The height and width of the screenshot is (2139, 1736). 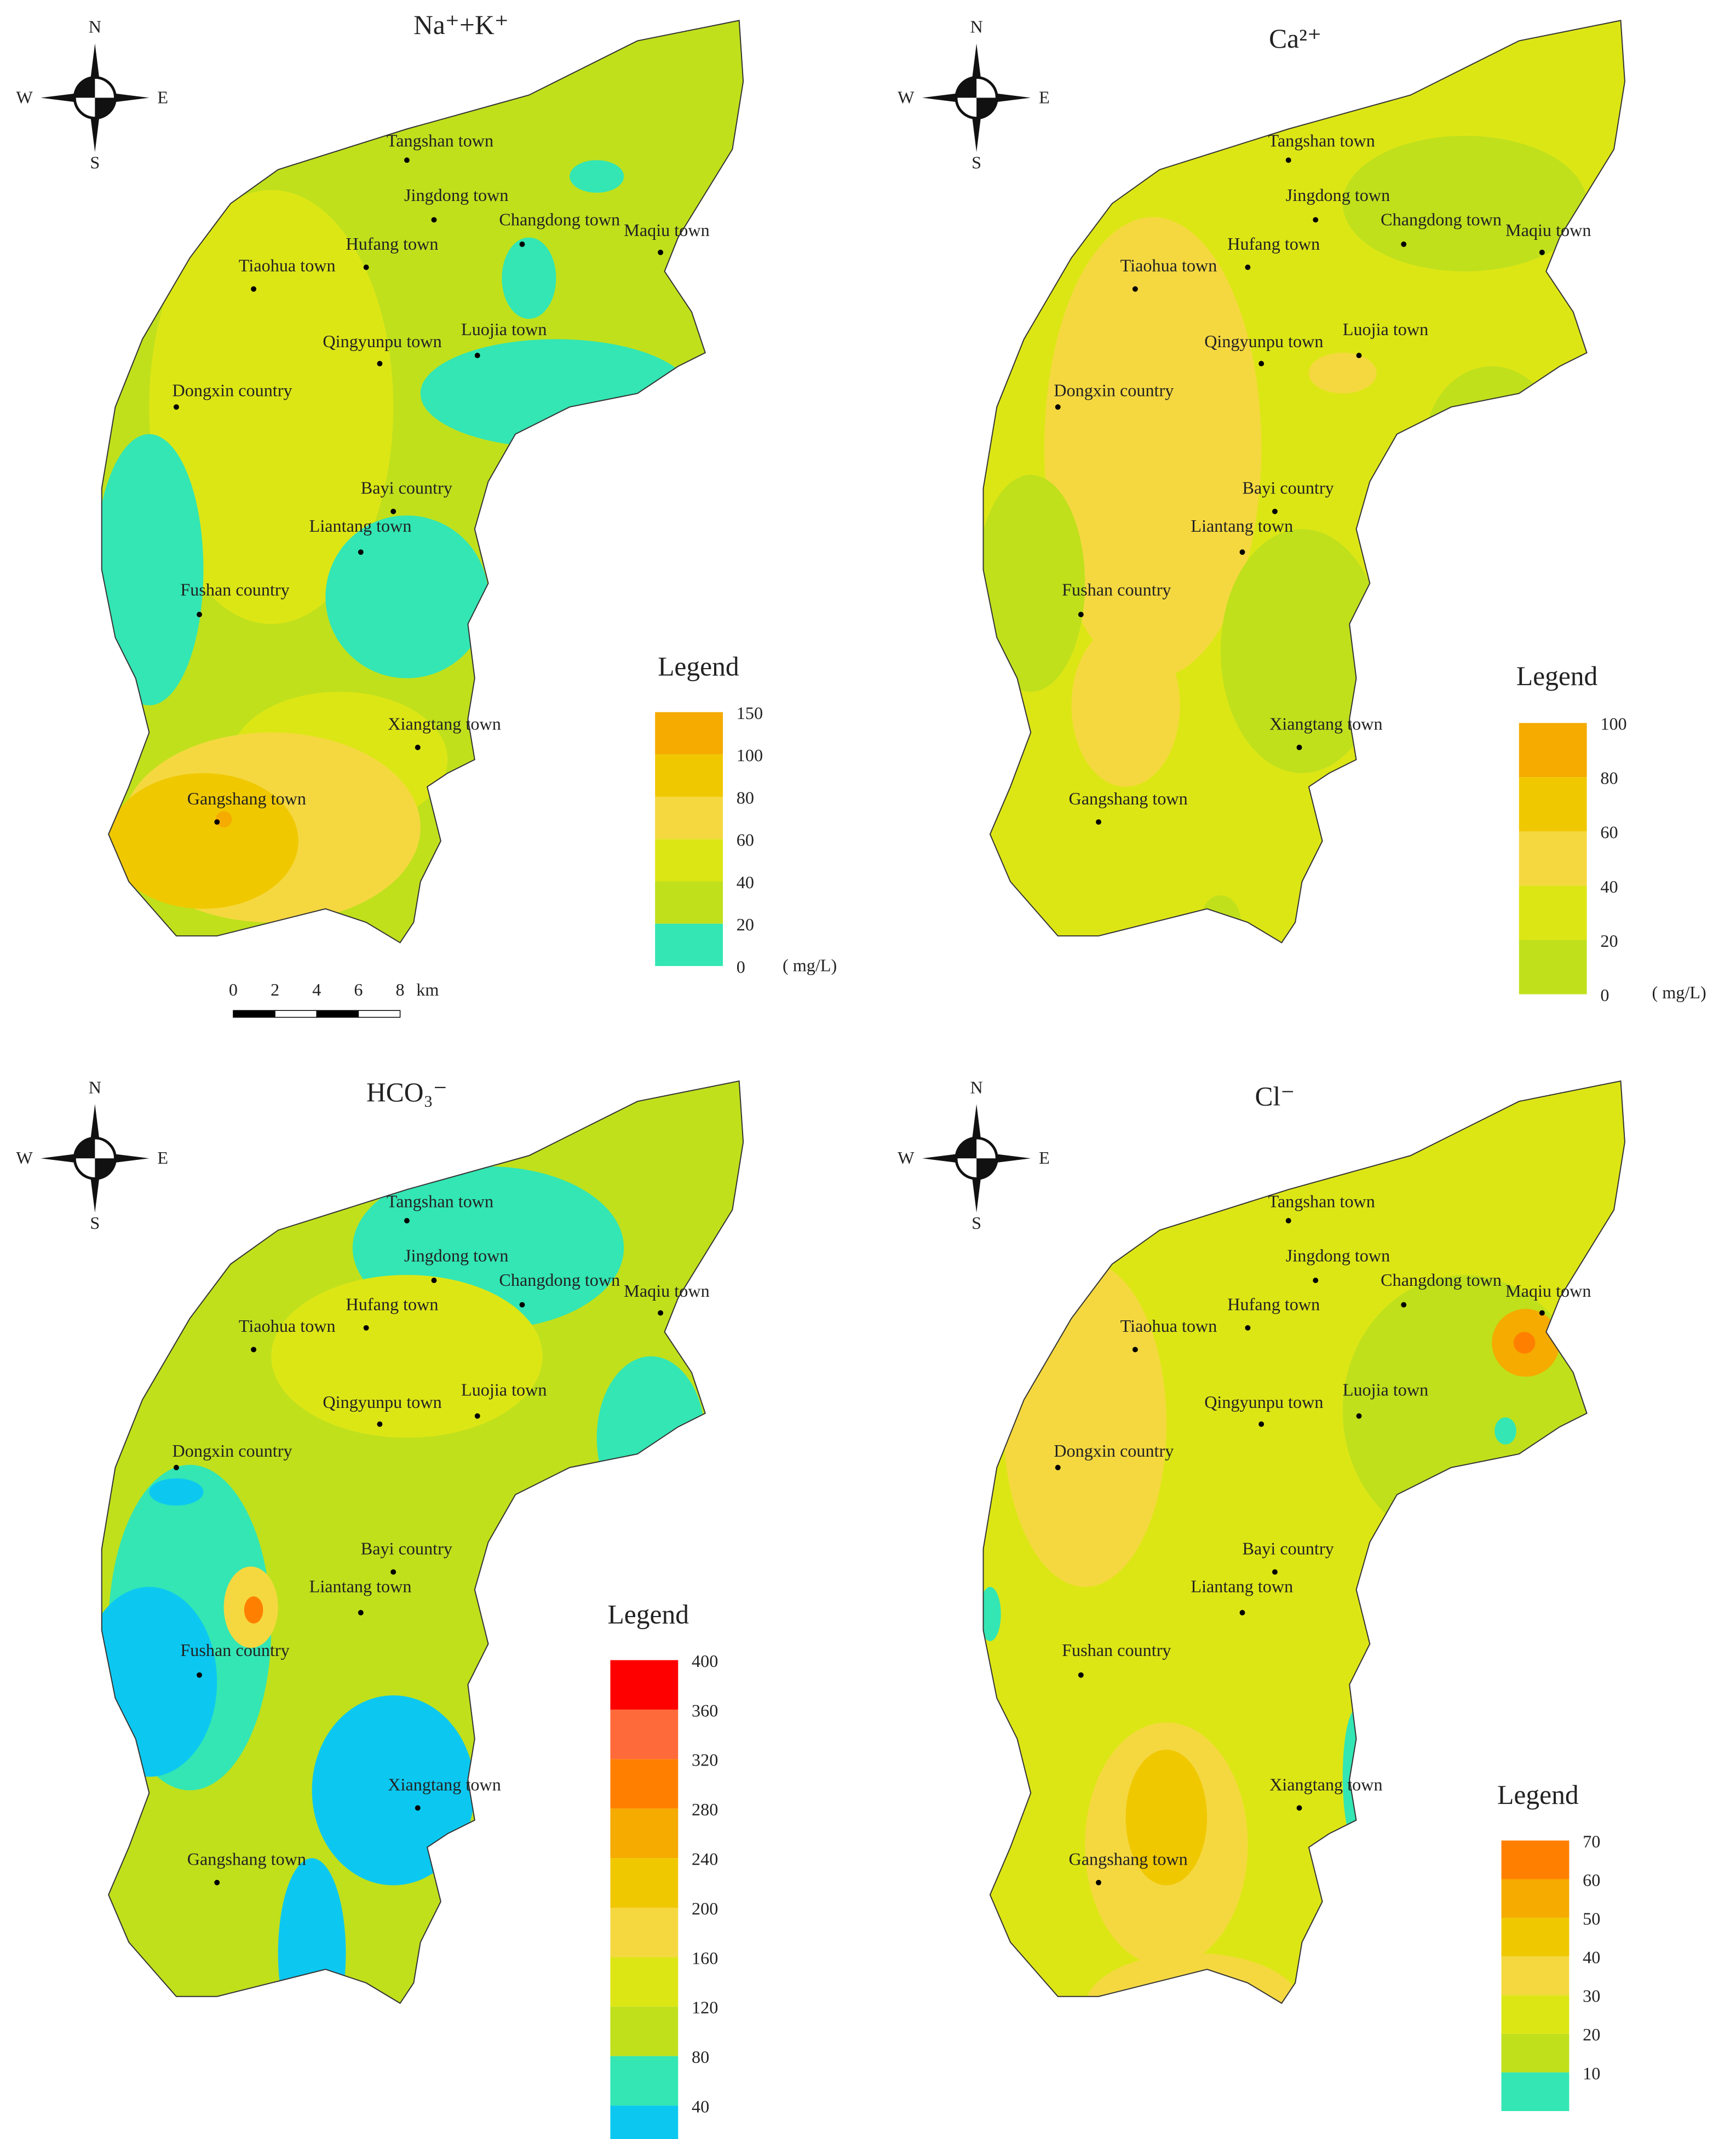 I want to click on town-label: Qingyunpu town, so click(x=1263, y=341).